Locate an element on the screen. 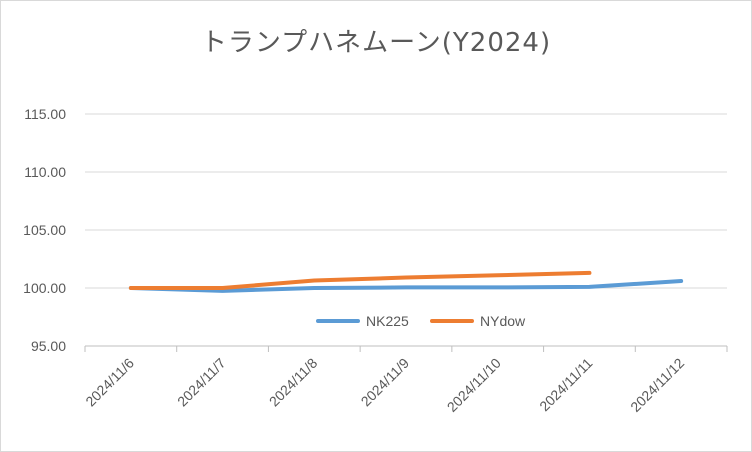 This screenshot has height=452, width=752. y-tick-label: 110.00 is located at coordinates (45, 172).